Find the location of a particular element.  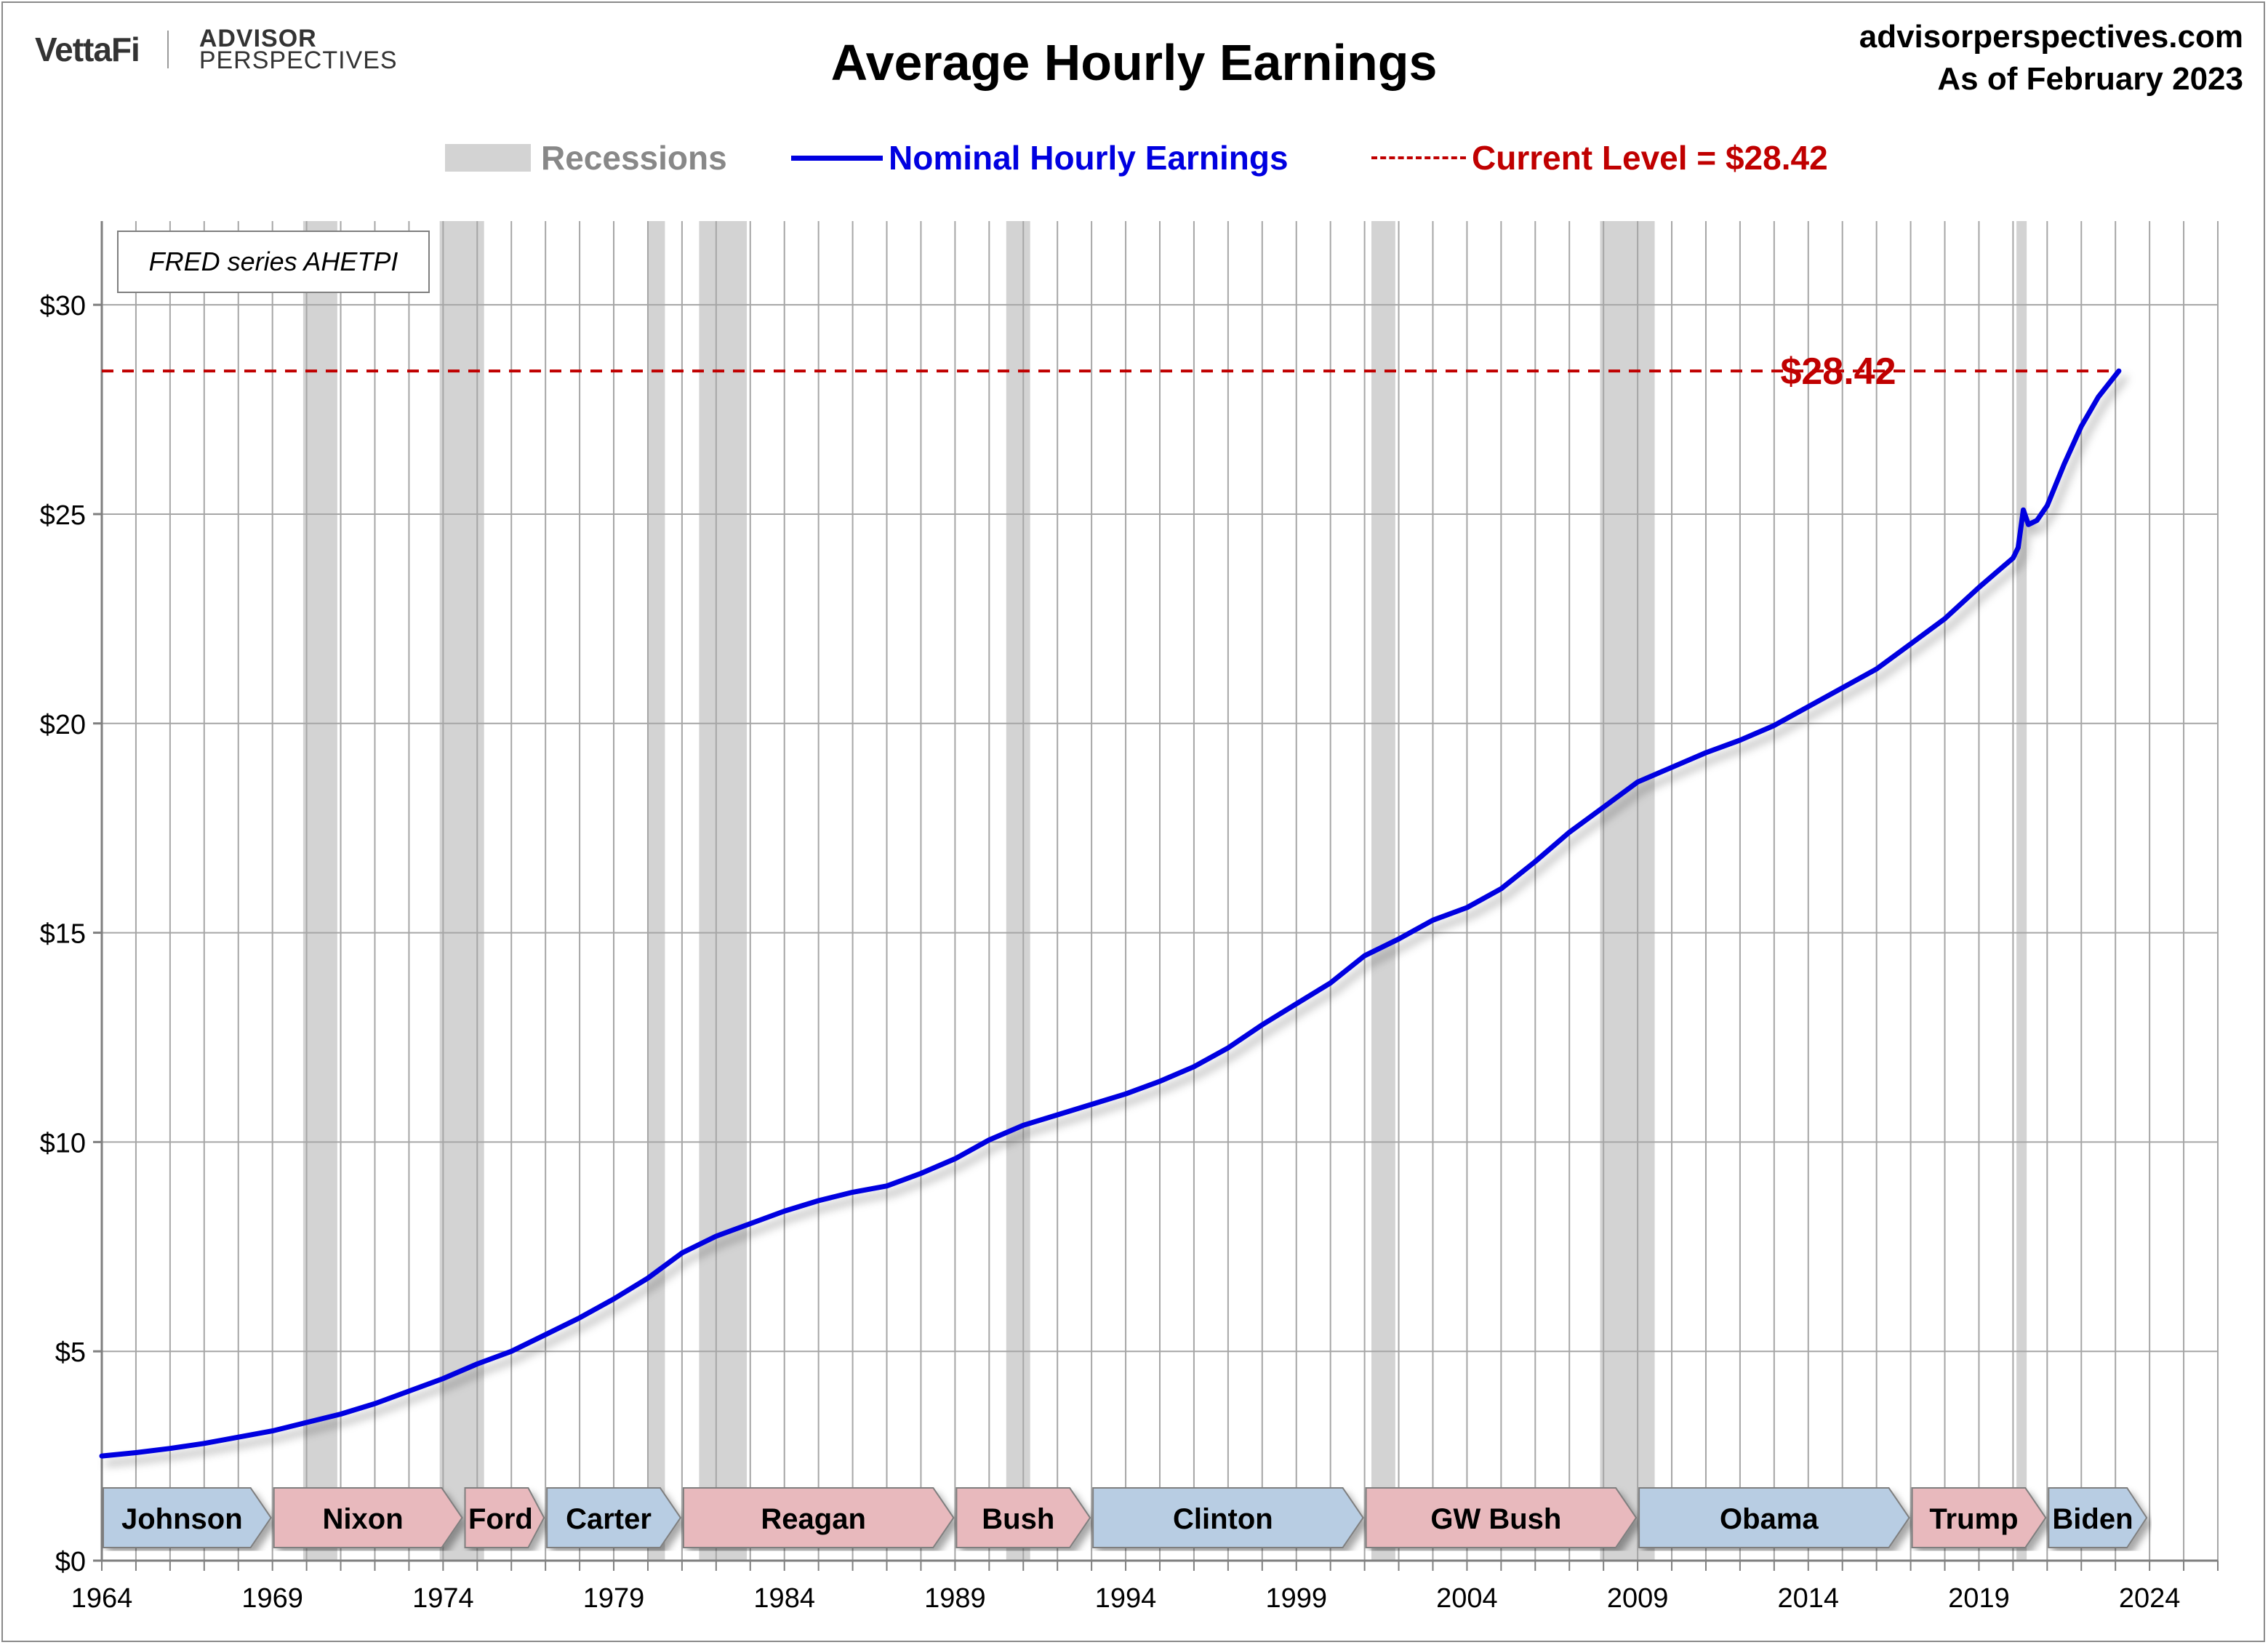

logo-divider is located at coordinates (168, 49).